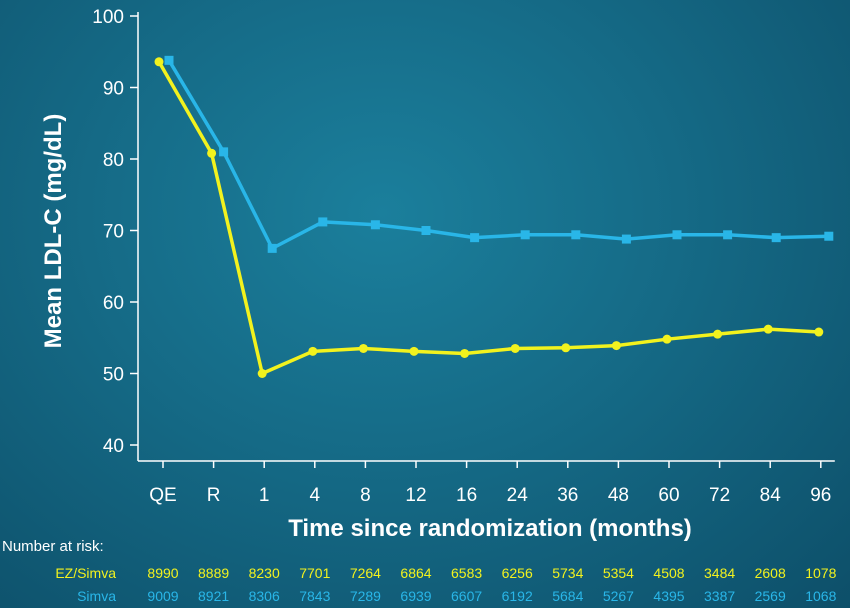 The width and height of the screenshot is (850, 608). I want to click on x-tick-label: 12, so click(415, 495).